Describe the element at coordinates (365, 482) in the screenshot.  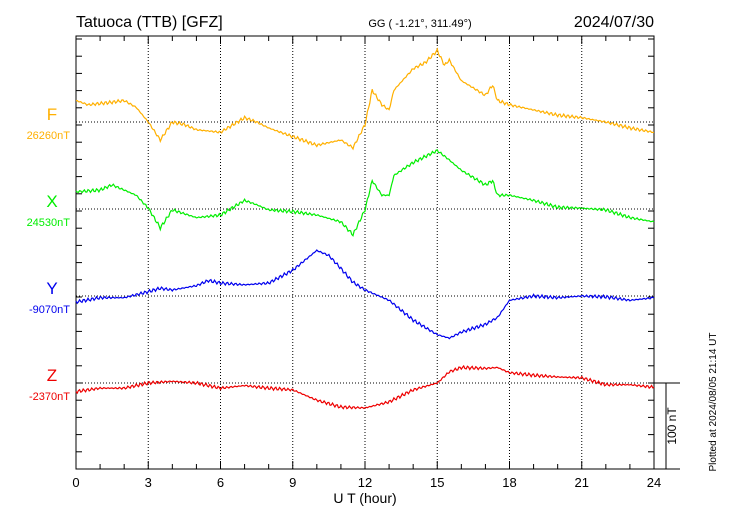
I see `x-tick-label: 12` at that location.